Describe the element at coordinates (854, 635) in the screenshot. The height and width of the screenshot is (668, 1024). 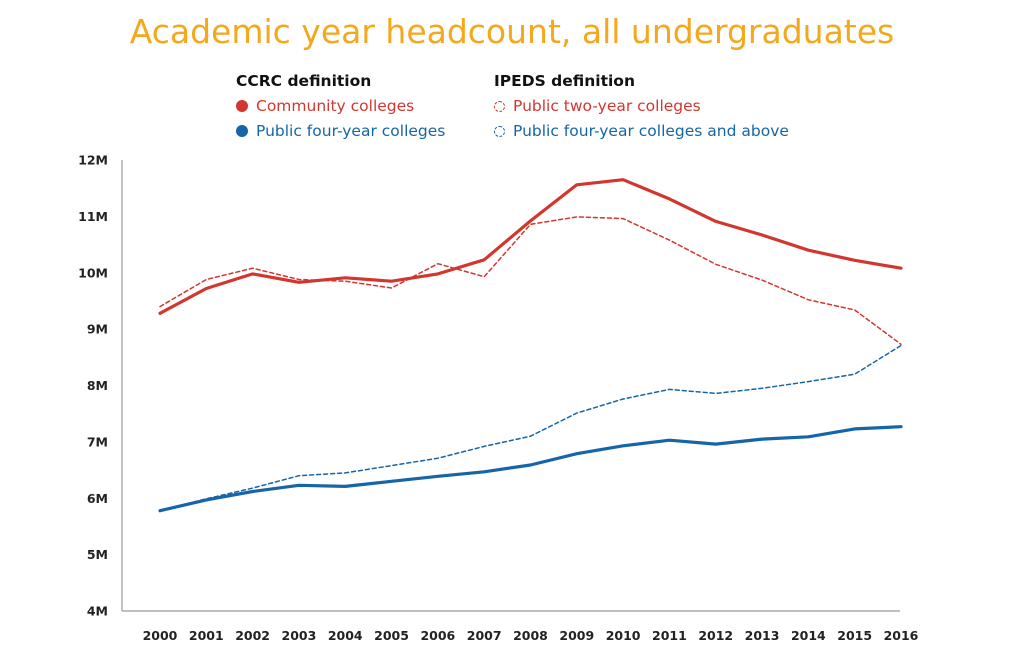
I see `x-tick-label: 2015` at that location.